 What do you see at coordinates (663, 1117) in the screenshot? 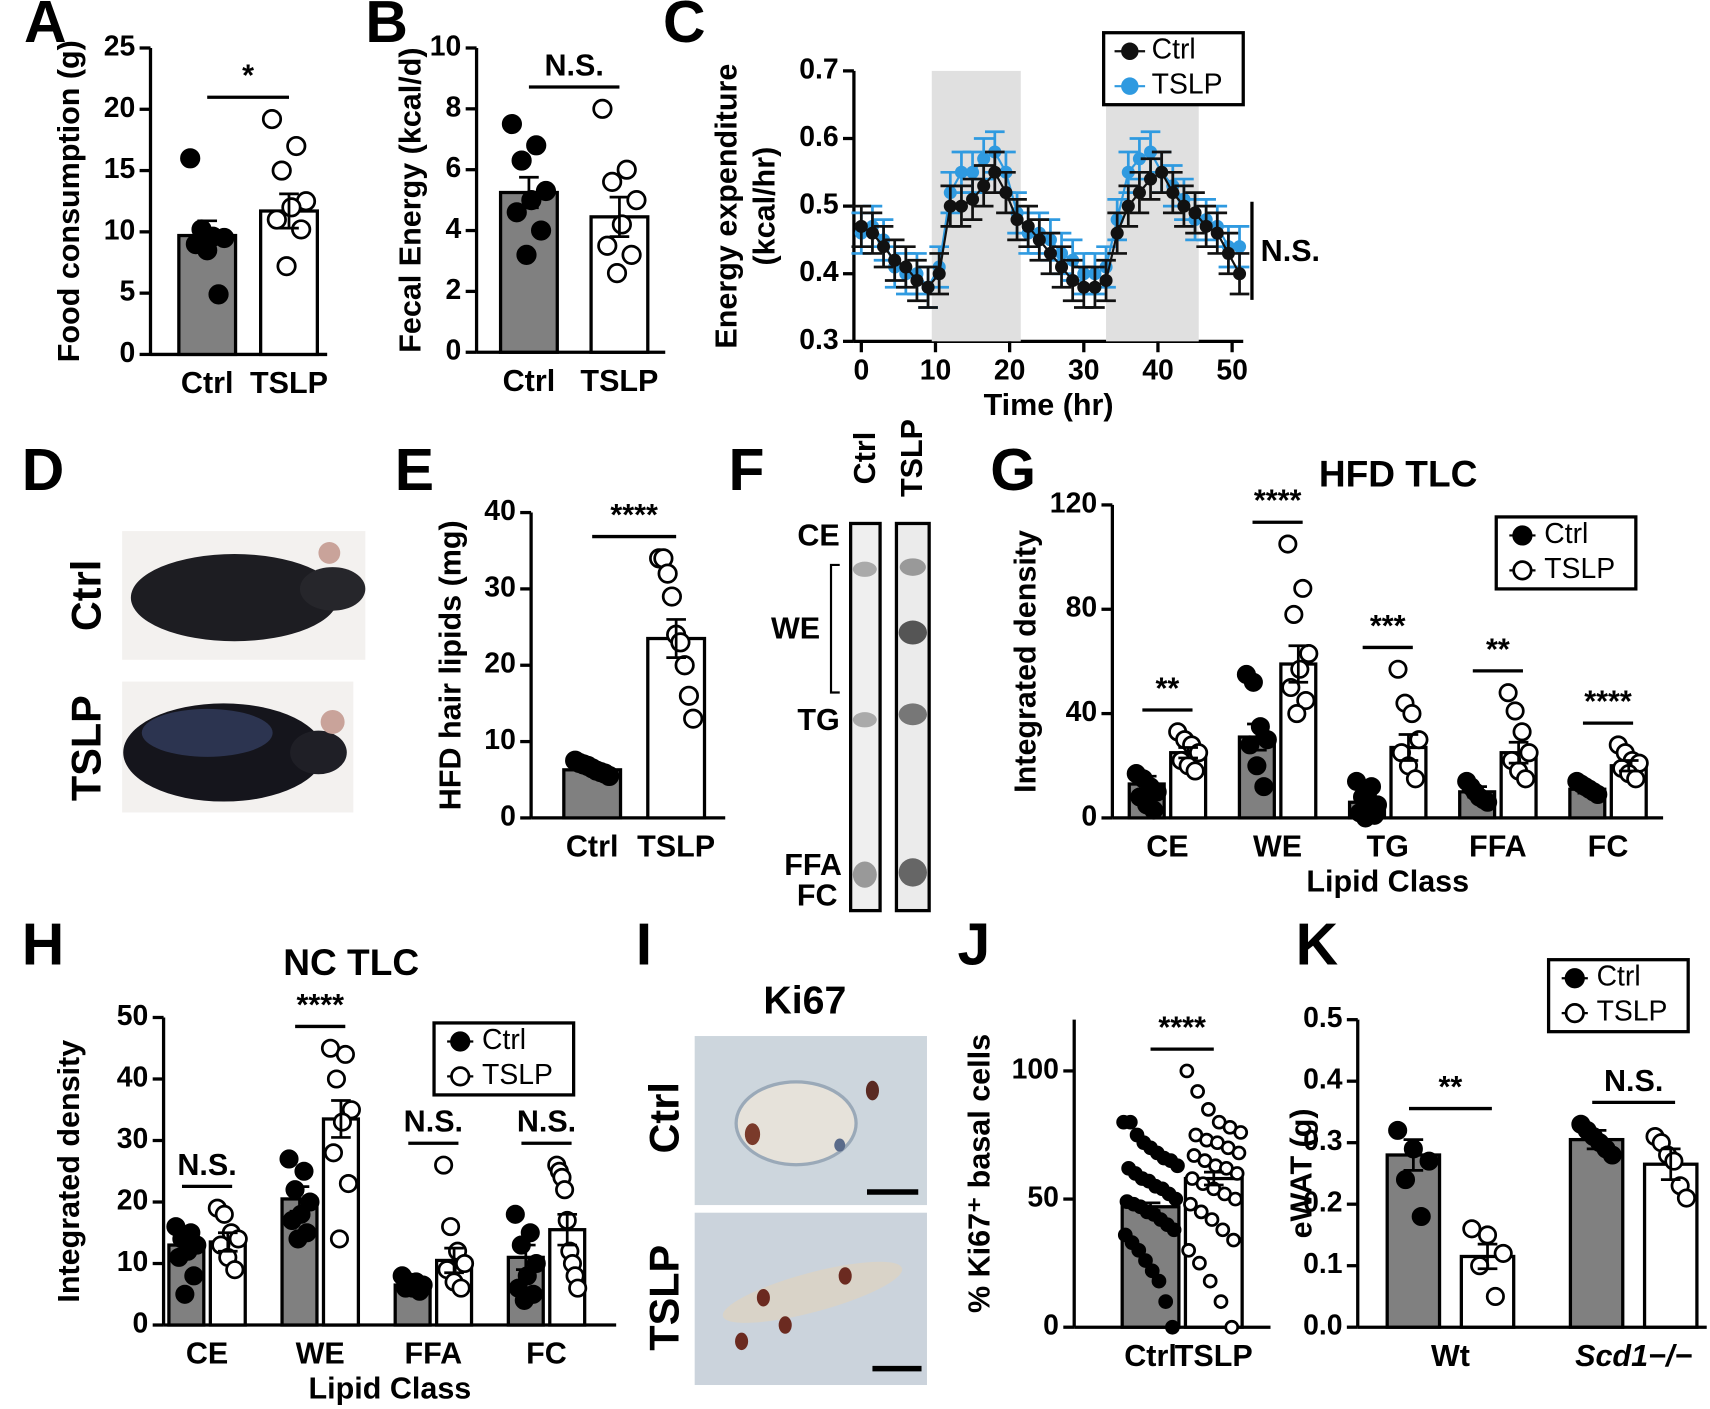
I see `image-label: Ctrl` at bounding box center [663, 1117].